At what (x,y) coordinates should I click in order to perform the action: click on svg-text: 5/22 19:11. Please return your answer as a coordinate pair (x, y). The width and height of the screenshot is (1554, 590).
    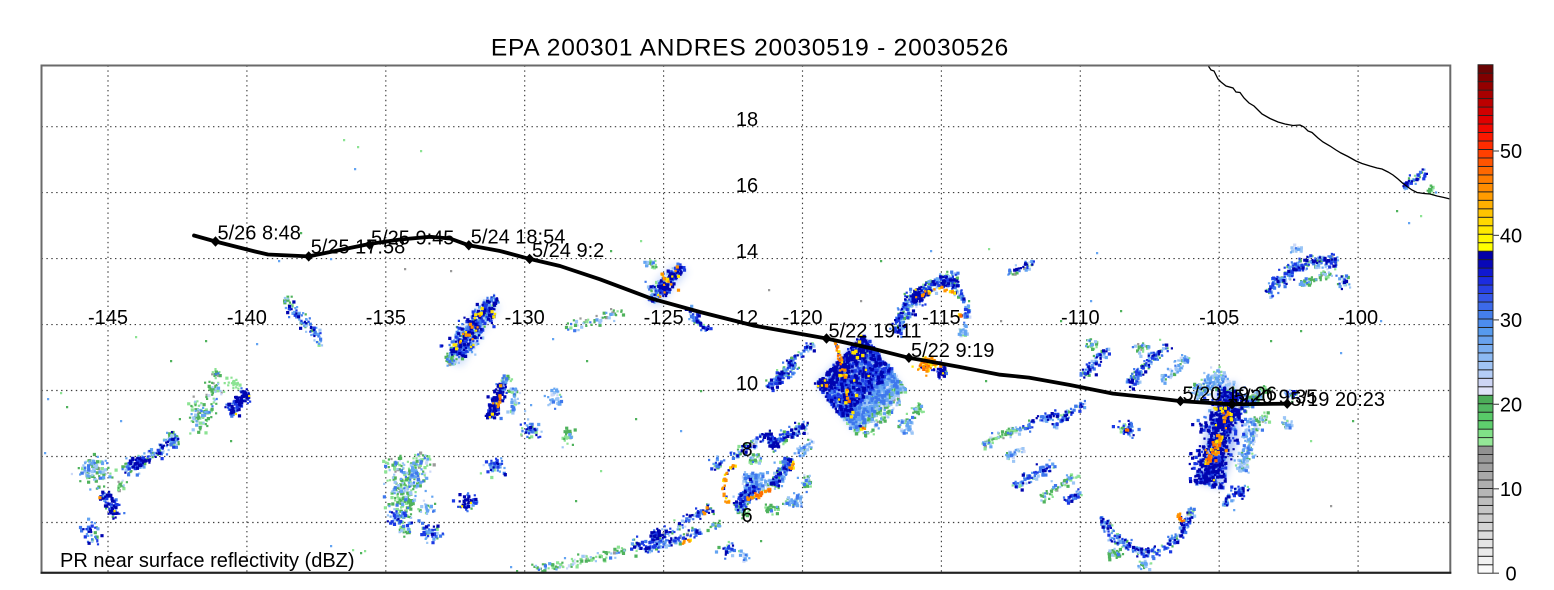
    Looking at the image, I should click on (875, 332).